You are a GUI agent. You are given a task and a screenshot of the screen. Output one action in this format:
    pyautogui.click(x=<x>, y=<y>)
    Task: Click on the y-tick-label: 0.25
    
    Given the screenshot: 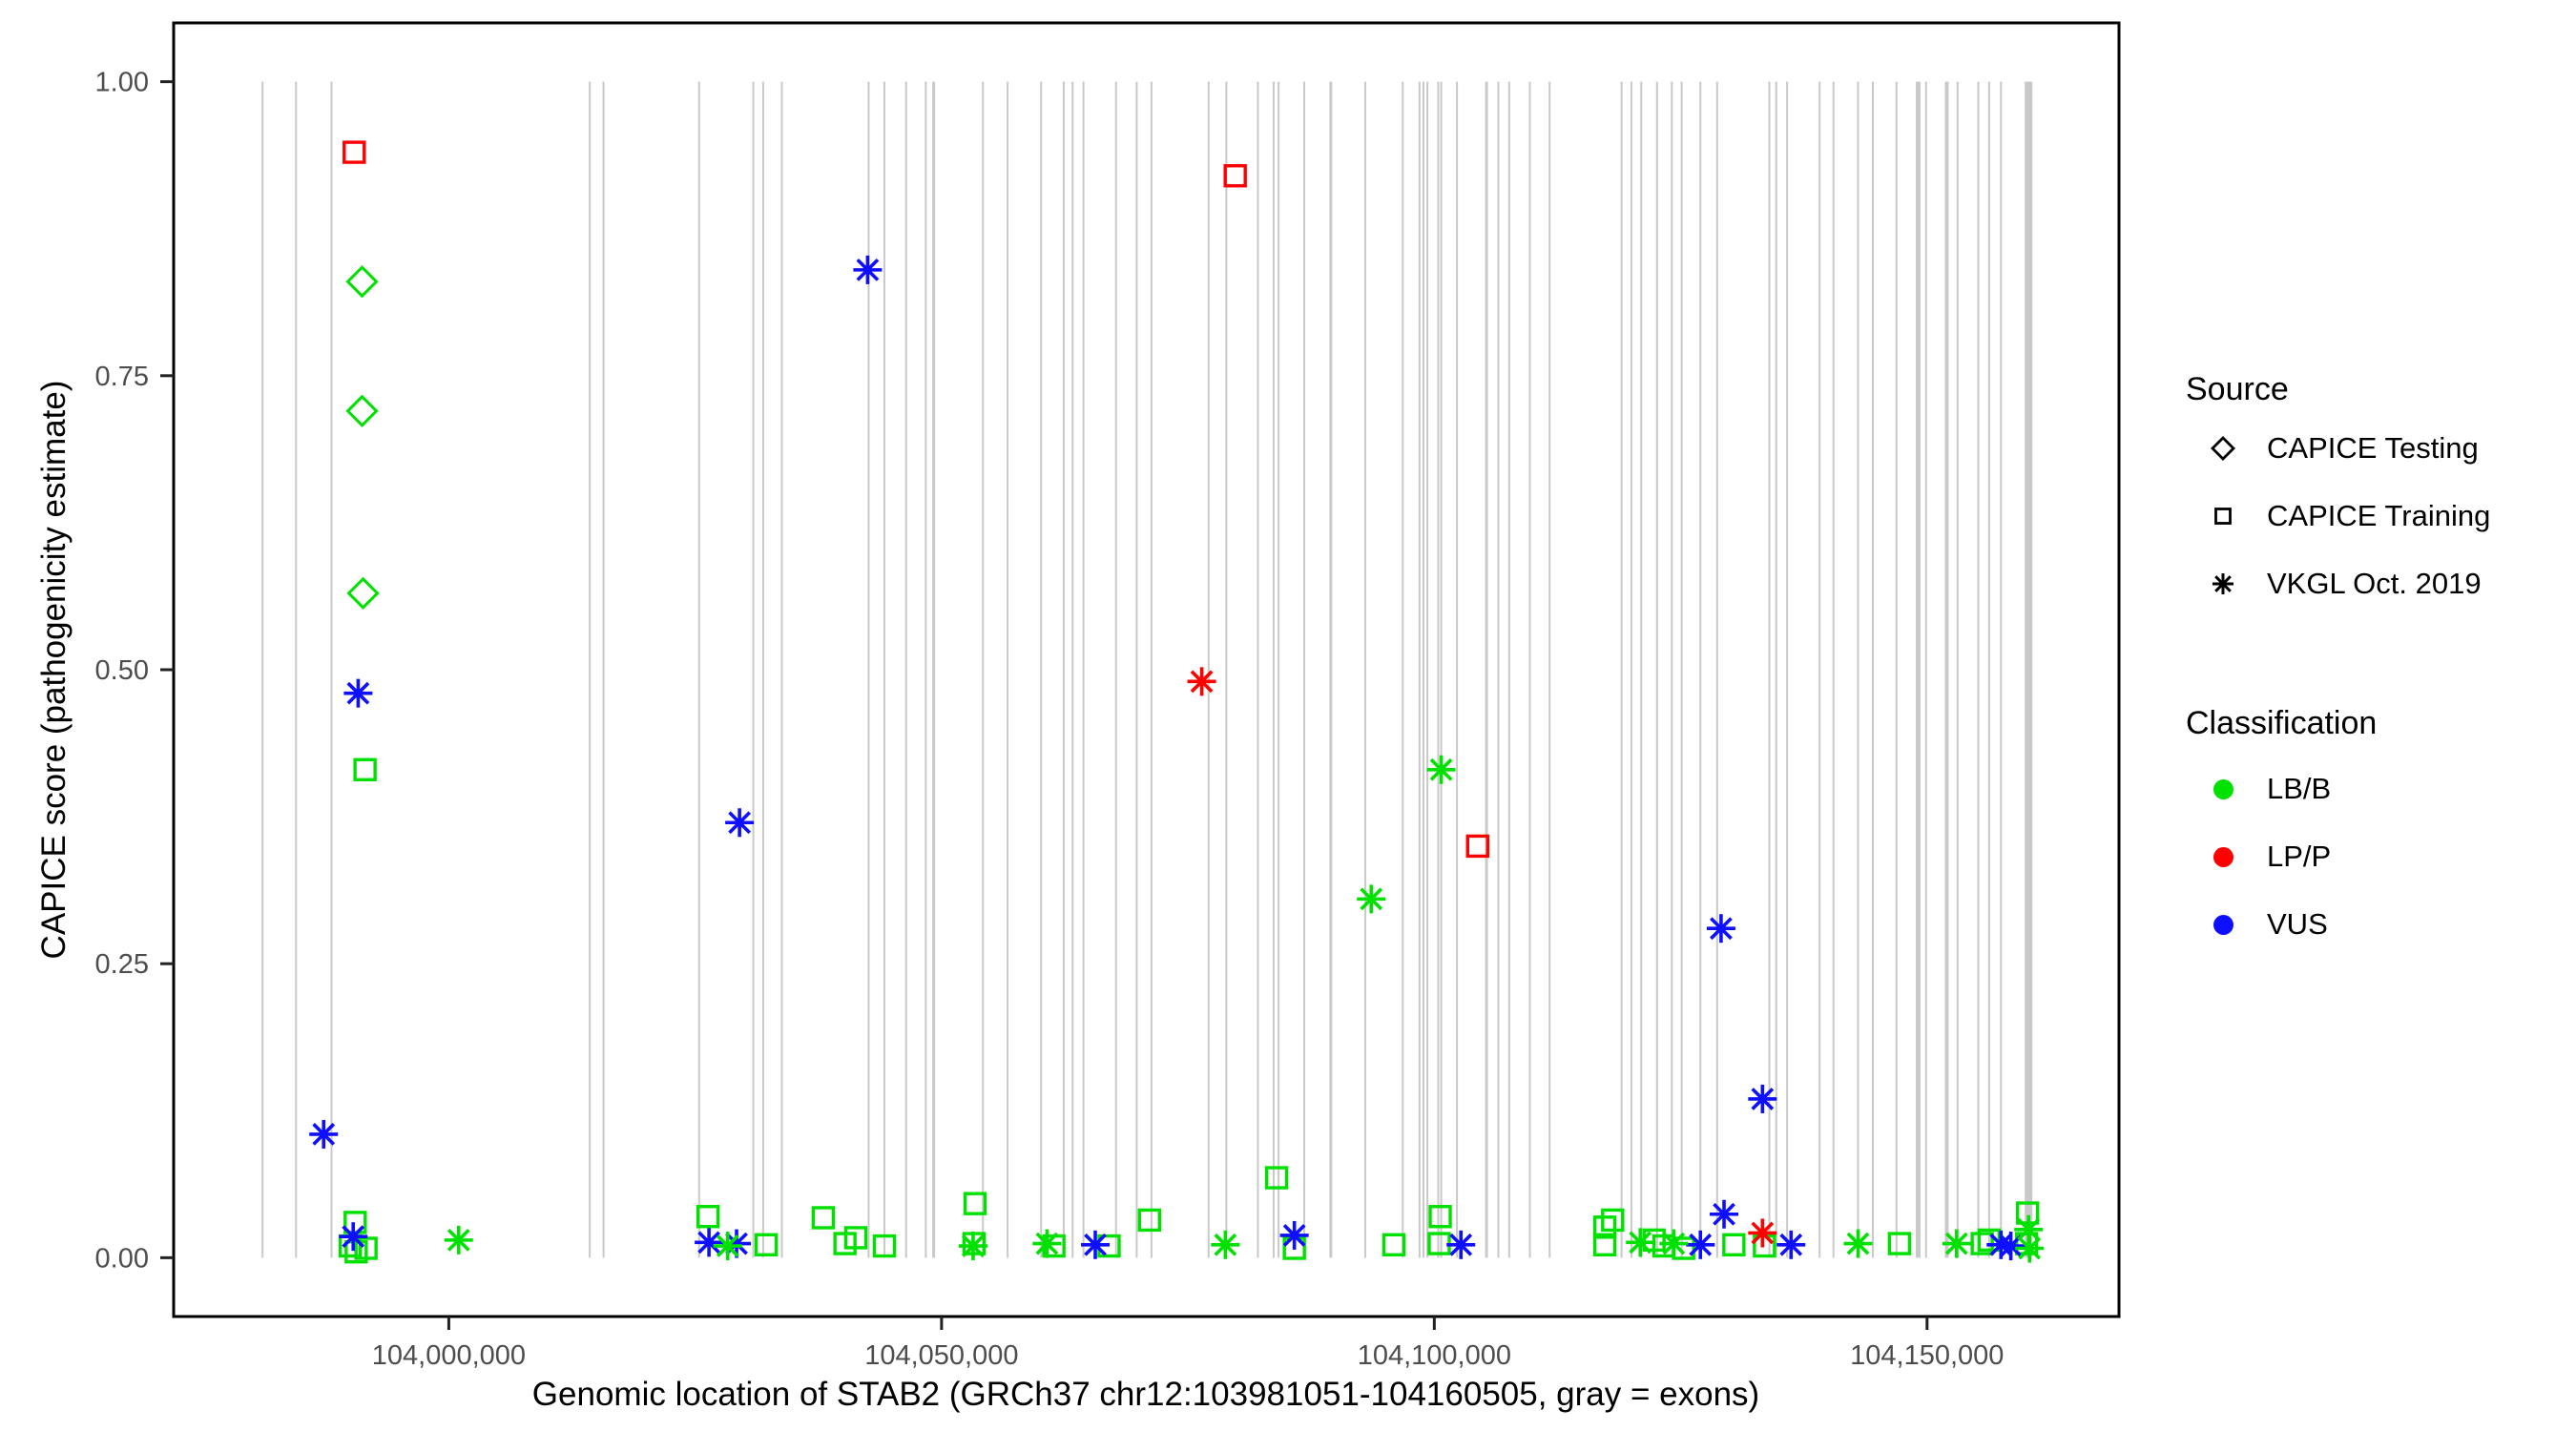 What is the action you would take?
    pyautogui.click(x=122, y=964)
    